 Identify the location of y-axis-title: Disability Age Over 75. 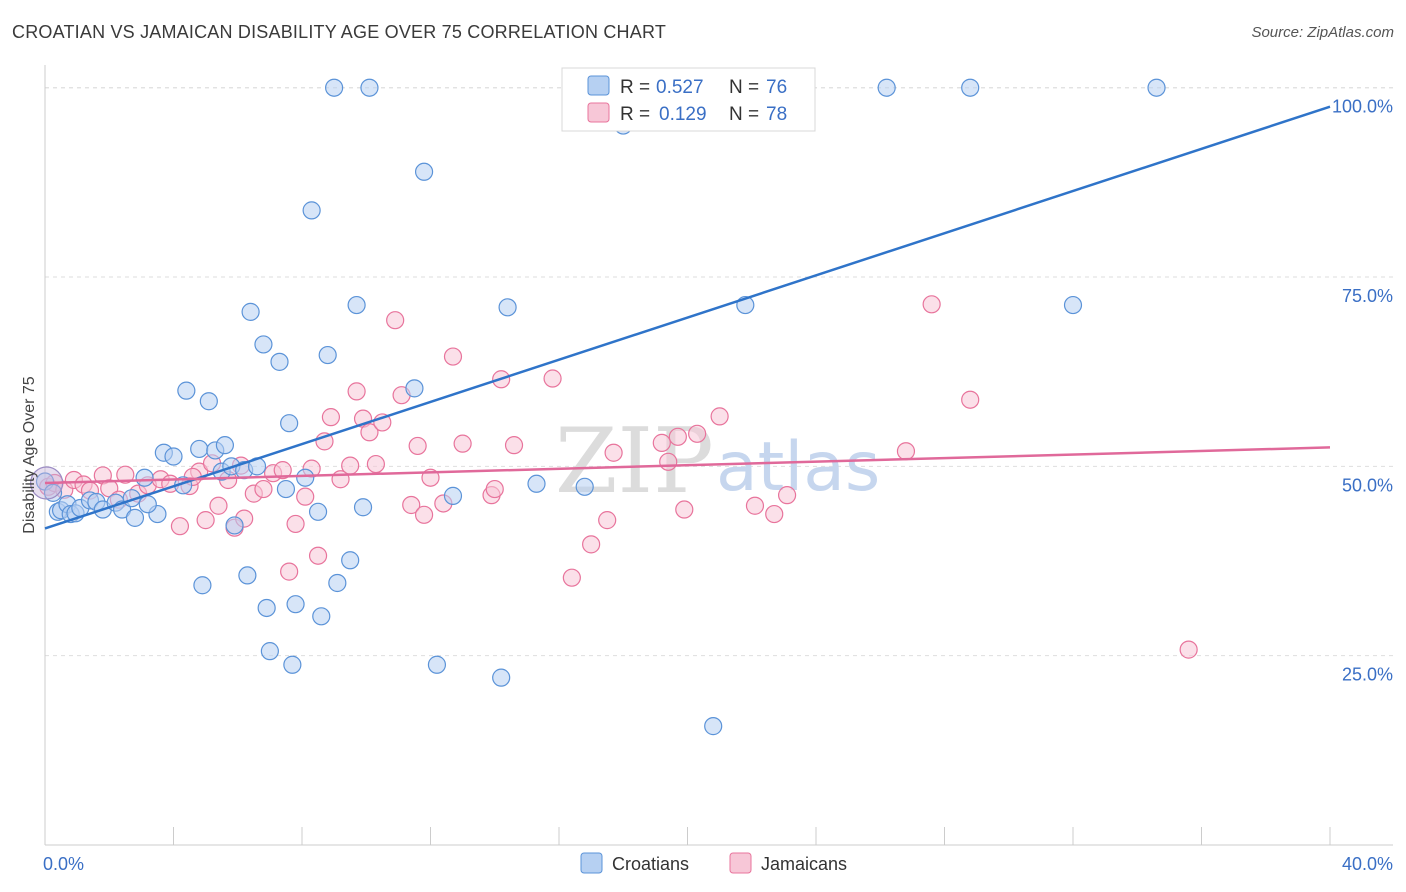
(29, 455).